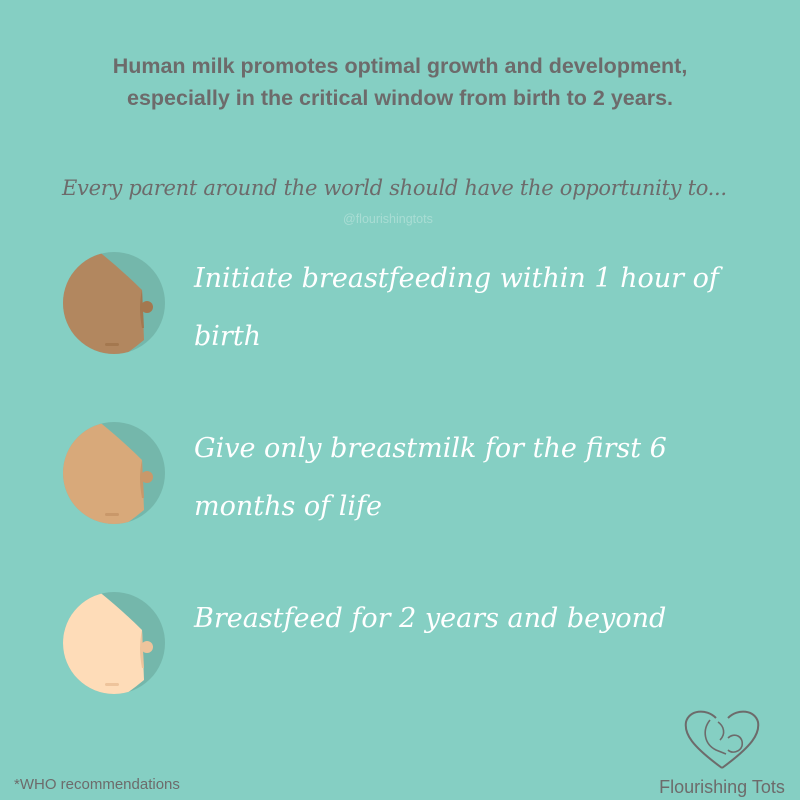 This screenshot has width=800, height=800. What do you see at coordinates (388, 219) in the screenshot?
I see `social-handle: @flourishingtots` at bounding box center [388, 219].